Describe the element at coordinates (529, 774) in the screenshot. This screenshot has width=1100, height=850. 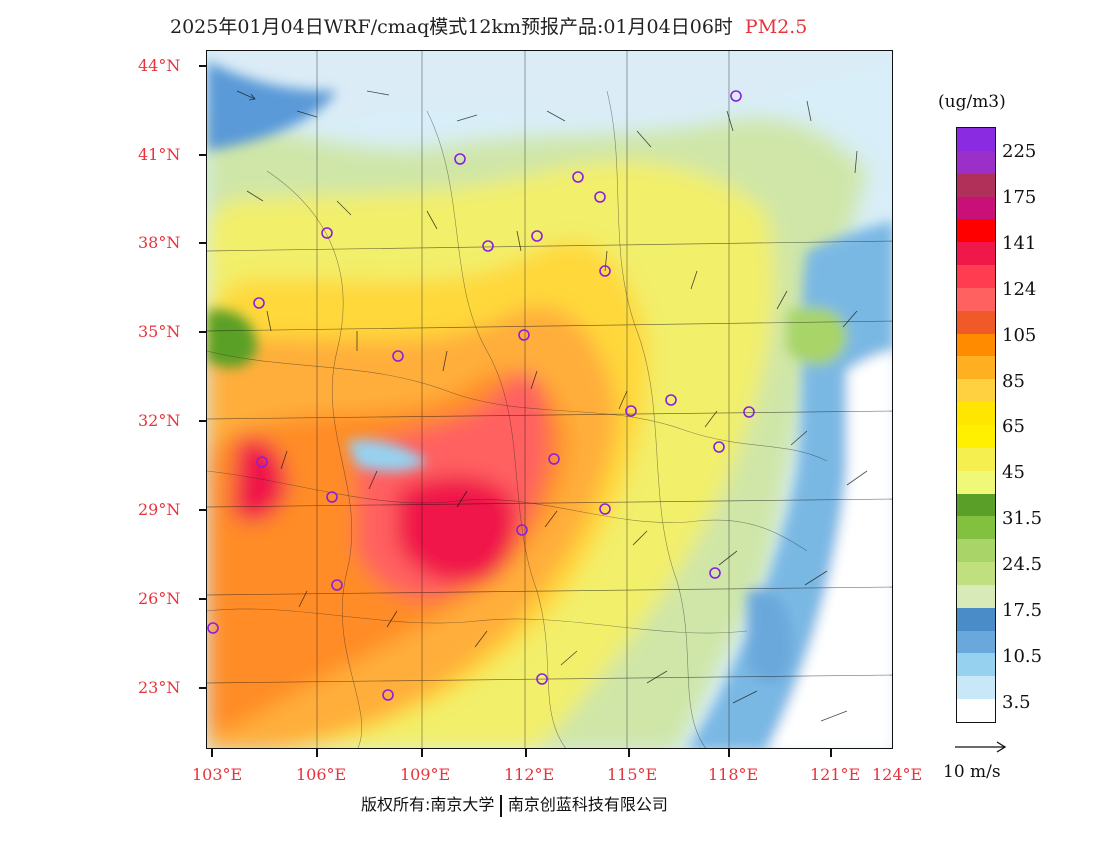
I see `lon-label: 112°E` at that location.